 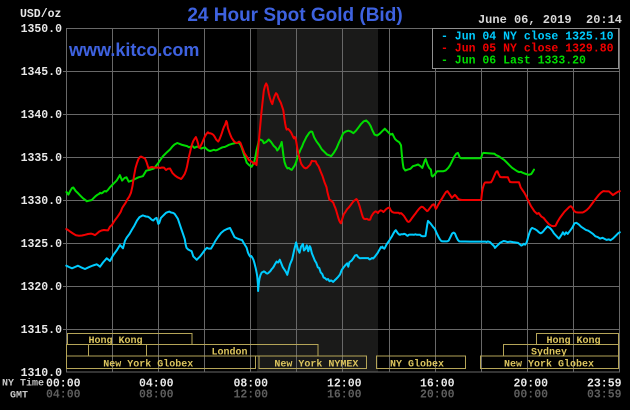 I want to click on svg-text: 1340.0, so click(x=42, y=115).